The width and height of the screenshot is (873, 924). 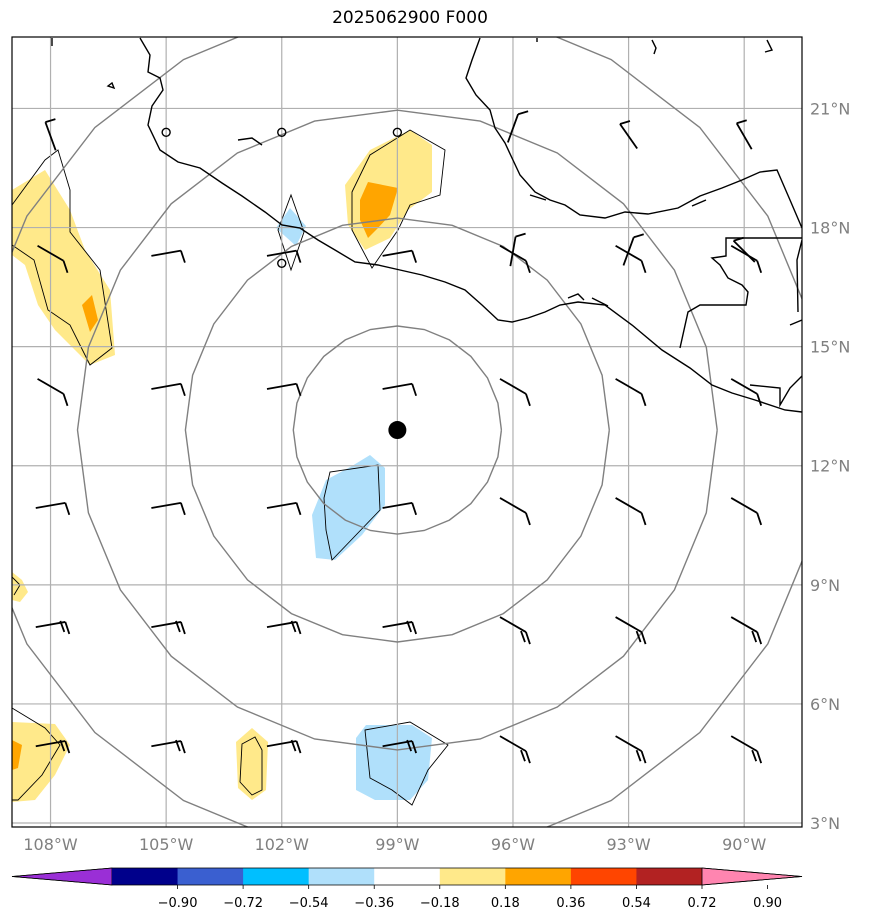 I want to click on colorbar-max-extension, so click(x=752, y=876).